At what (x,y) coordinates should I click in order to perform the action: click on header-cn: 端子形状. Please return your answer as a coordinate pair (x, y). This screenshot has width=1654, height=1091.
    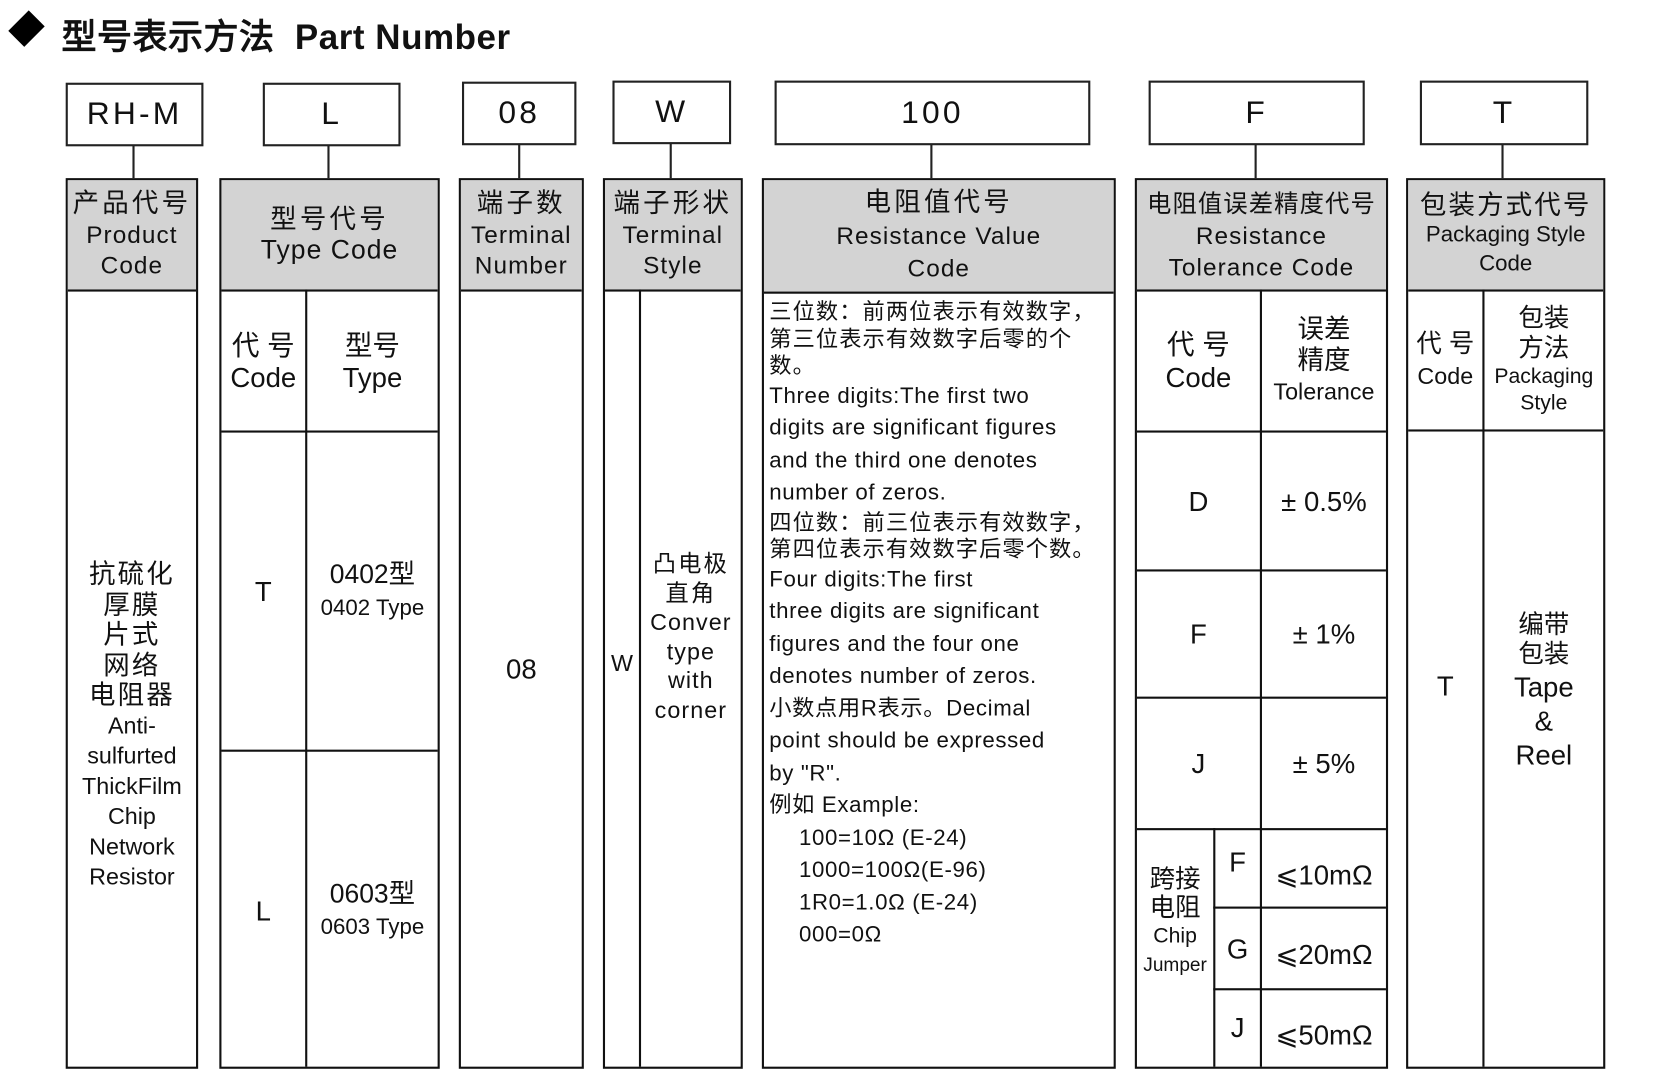
    Looking at the image, I should click on (673, 203).